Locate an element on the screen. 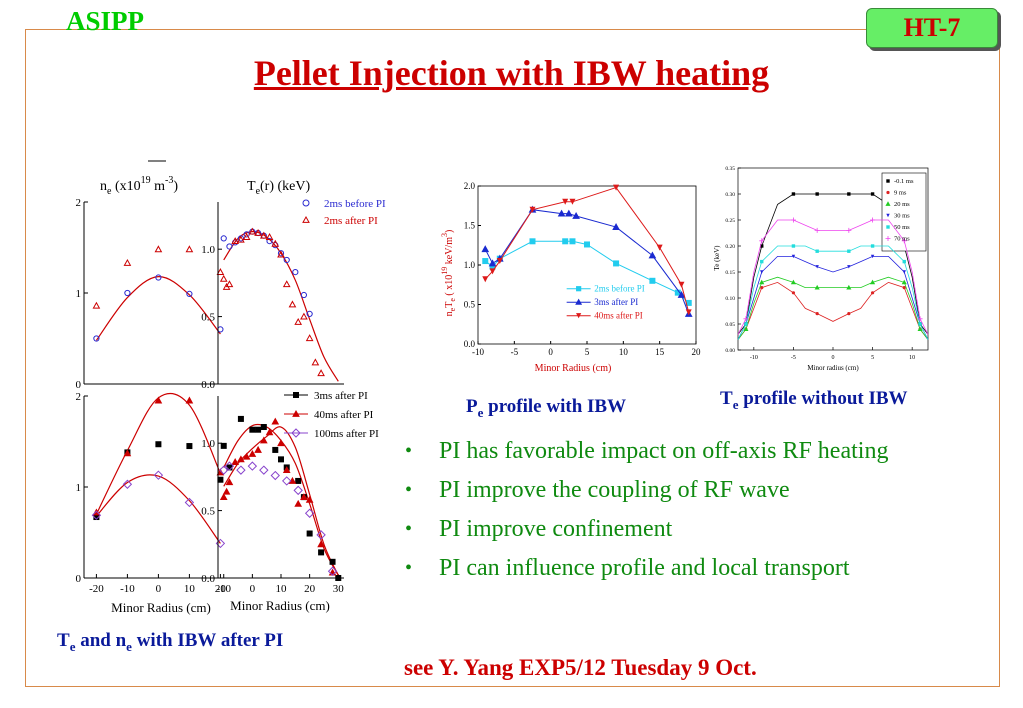 Image resolution: width=1023 pixels, height=708 pixels. te-xlabel: Minor Radius (cm) is located at coordinates (280, 605).